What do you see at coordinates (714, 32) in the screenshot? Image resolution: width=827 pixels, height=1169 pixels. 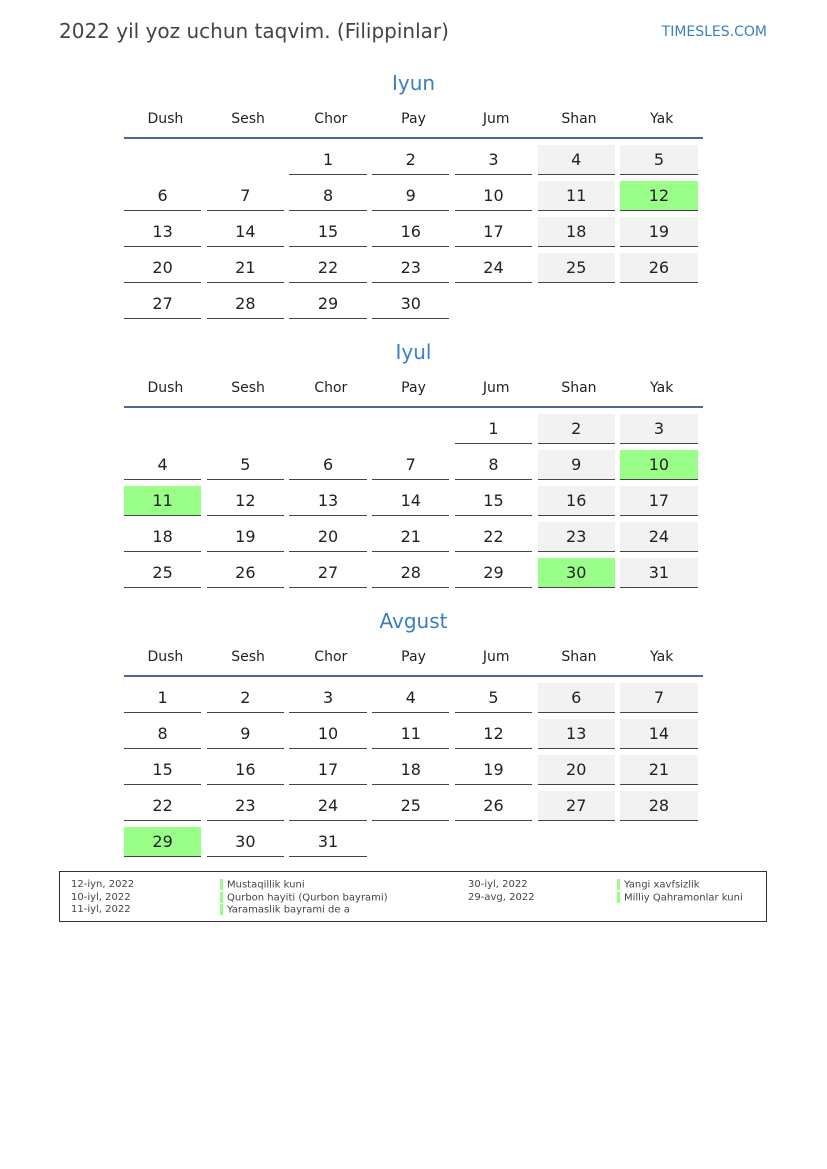 I see `brand-link: TIMESLES.COM` at bounding box center [714, 32].